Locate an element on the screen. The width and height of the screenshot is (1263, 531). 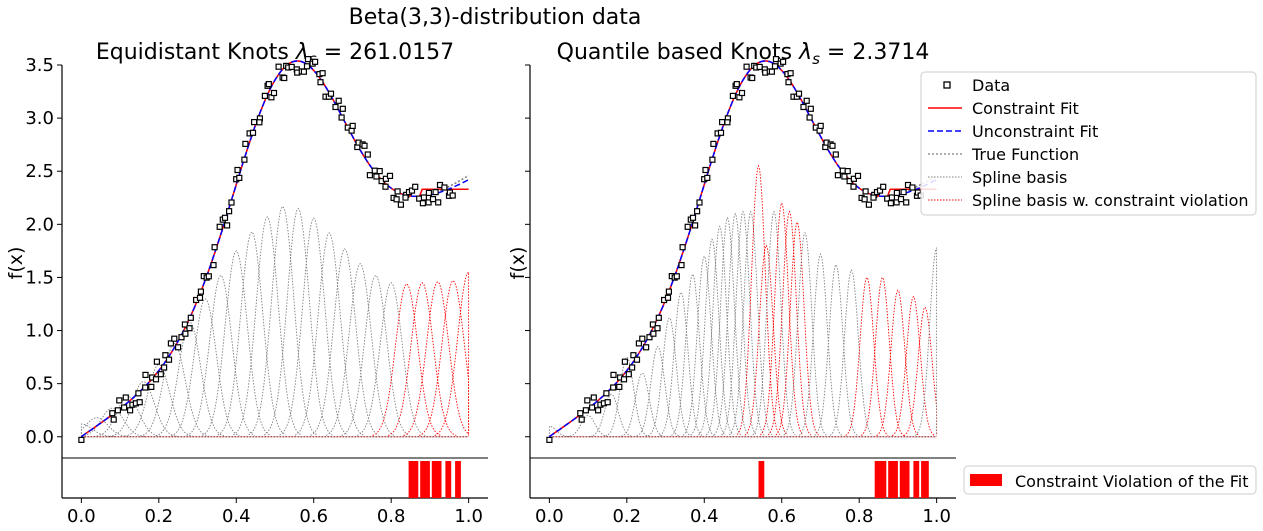
legend-entry-unconstraint-fit: Unconstraint Fit is located at coordinates (1013, 131).